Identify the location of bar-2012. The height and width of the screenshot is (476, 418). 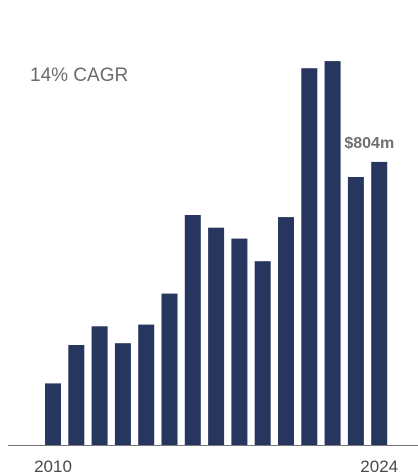
(99, 385).